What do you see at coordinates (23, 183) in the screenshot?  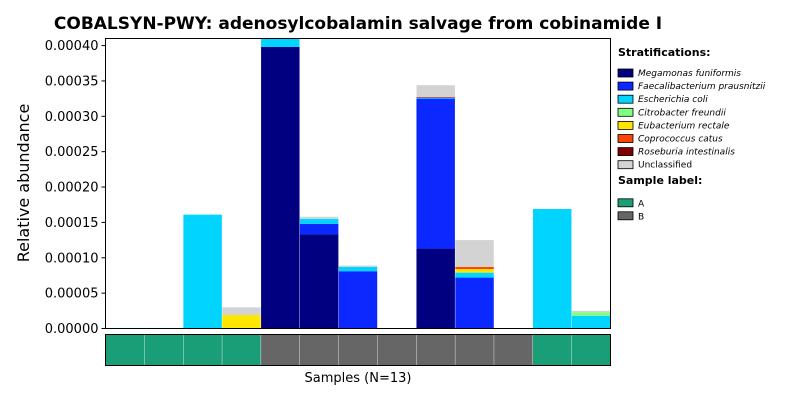 I see `y-axis-label: Relative abundance` at bounding box center [23, 183].